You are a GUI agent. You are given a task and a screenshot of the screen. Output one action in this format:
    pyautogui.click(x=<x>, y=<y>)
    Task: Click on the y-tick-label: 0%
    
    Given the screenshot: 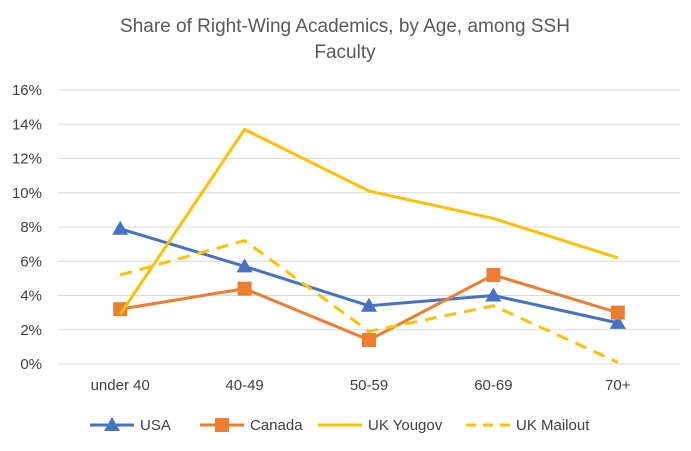 What is the action you would take?
    pyautogui.click(x=31, y=364)
    